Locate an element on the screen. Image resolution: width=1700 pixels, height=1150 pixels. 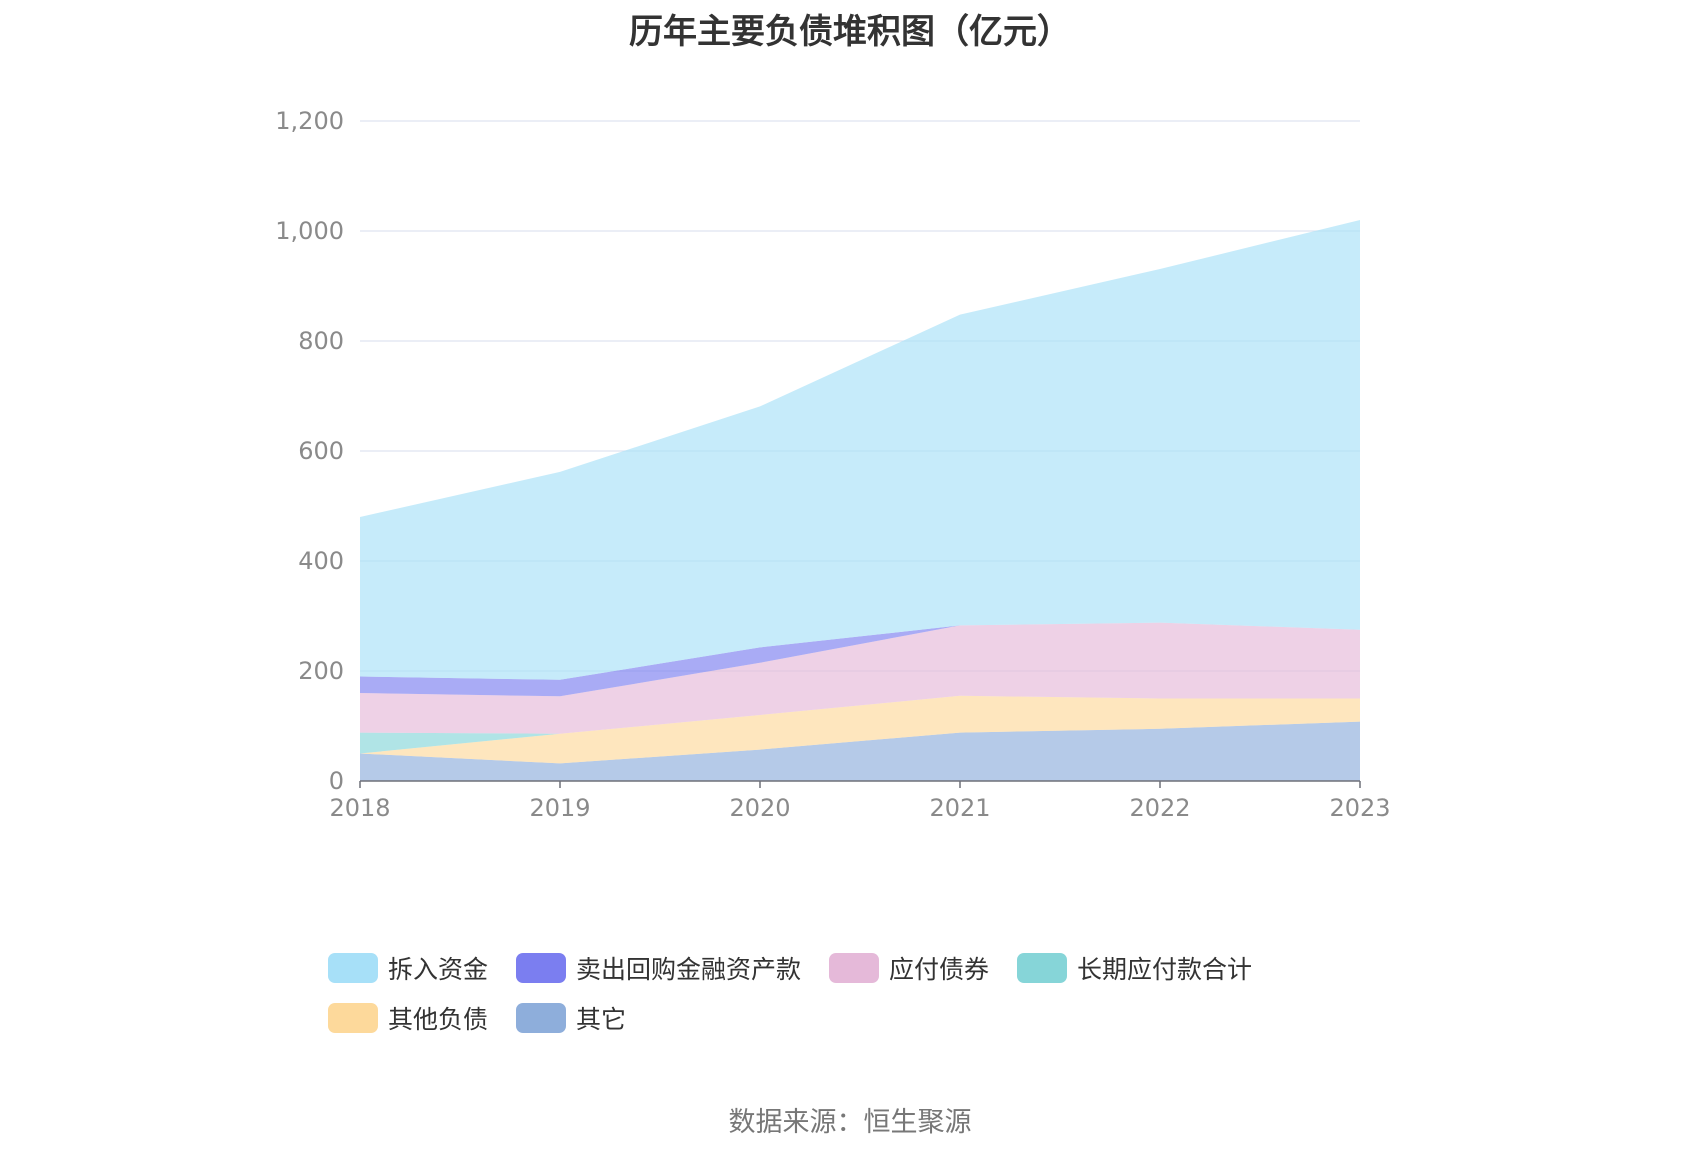
x-tick-label: 2019 is located at coordinates (559, 808).